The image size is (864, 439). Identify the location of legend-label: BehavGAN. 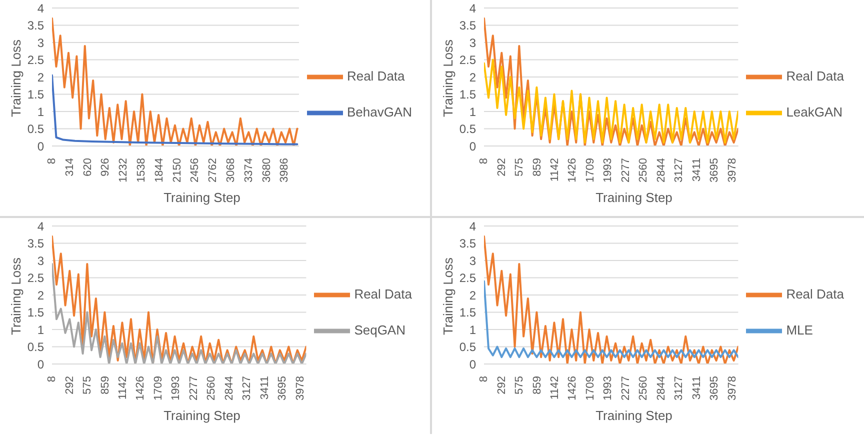
(379, 112).